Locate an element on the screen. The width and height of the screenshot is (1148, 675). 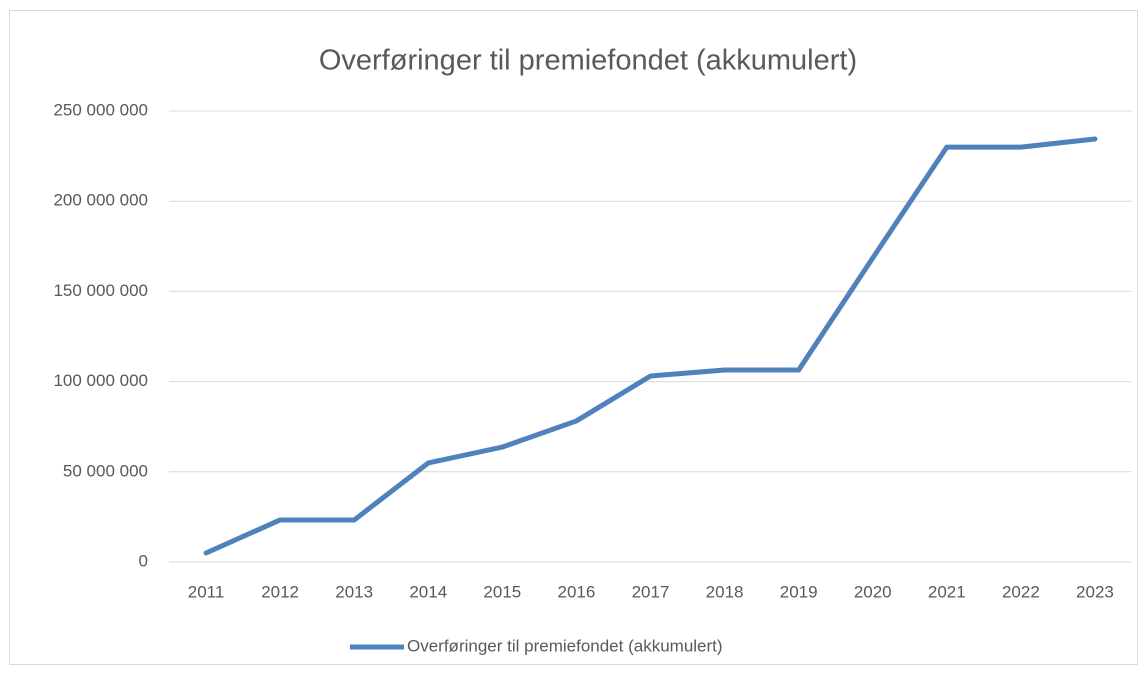
x-tick-label: 2011 is located at coordinates (206, 591).